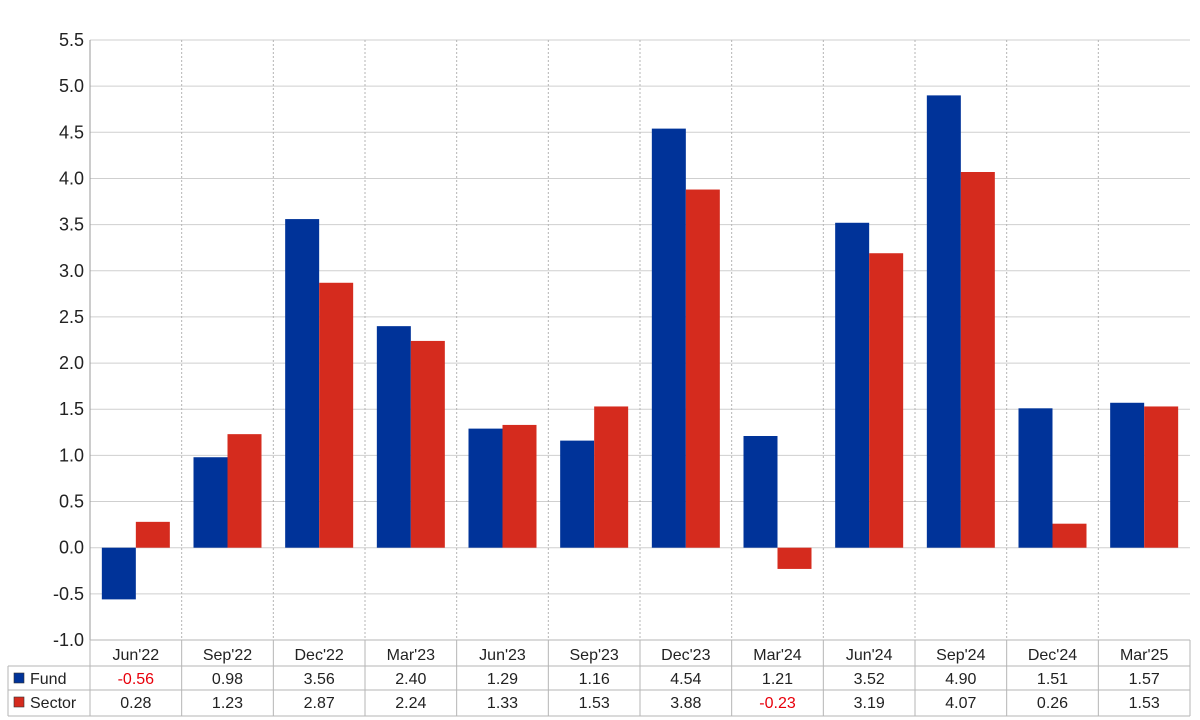 This screenshot has width=1200, height=720. What do you see at coordinates (410, 679) in the screenshot?
I see `table-cell-fund: 2.40` at bounding box center [410, 679].